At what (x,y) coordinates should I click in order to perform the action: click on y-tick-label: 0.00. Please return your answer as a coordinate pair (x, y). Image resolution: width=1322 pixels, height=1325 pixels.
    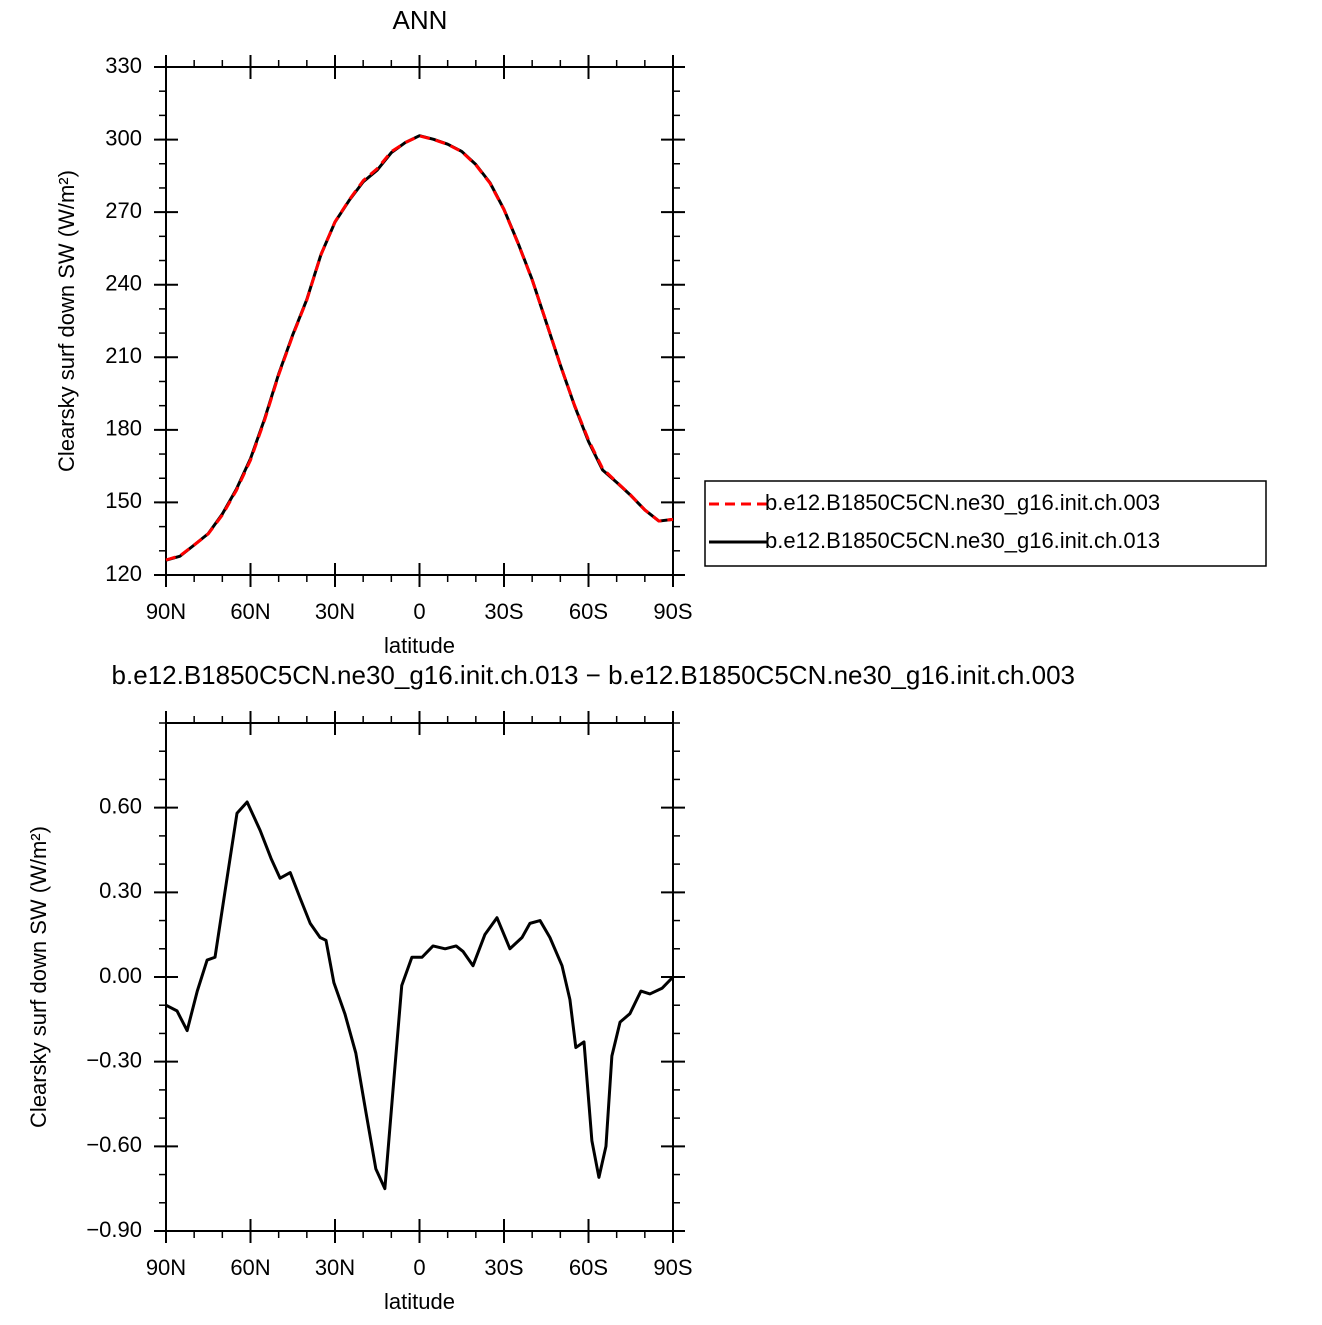
    Looking at the image, I should click on (120, 975).